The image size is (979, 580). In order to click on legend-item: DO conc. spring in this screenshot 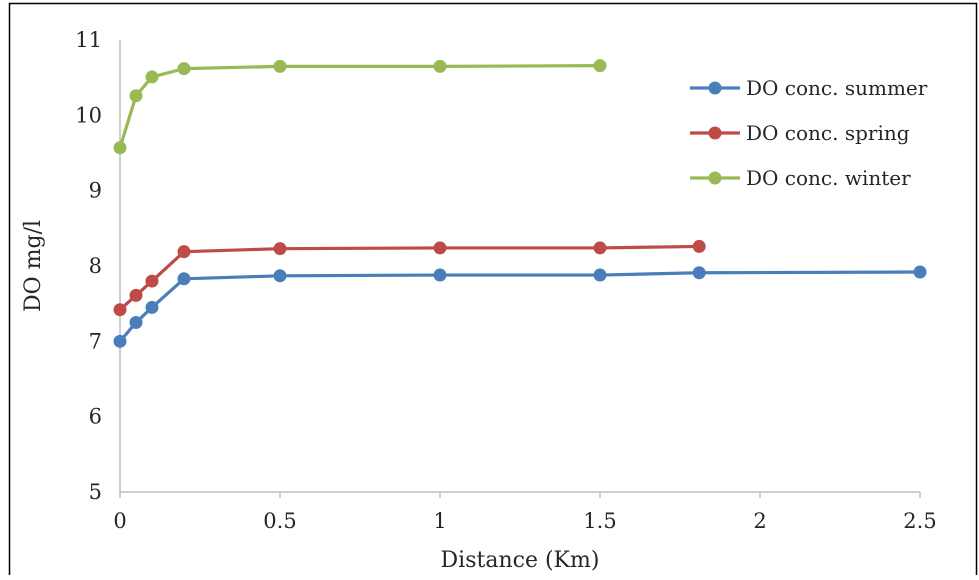, I will do `click(800, 133)`.